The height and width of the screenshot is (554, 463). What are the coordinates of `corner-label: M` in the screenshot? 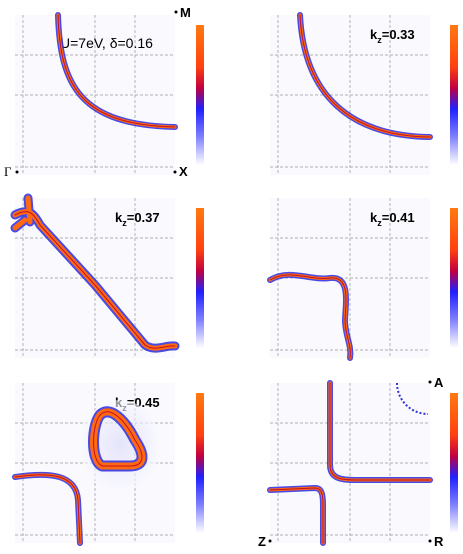 It's located at (185, 12).